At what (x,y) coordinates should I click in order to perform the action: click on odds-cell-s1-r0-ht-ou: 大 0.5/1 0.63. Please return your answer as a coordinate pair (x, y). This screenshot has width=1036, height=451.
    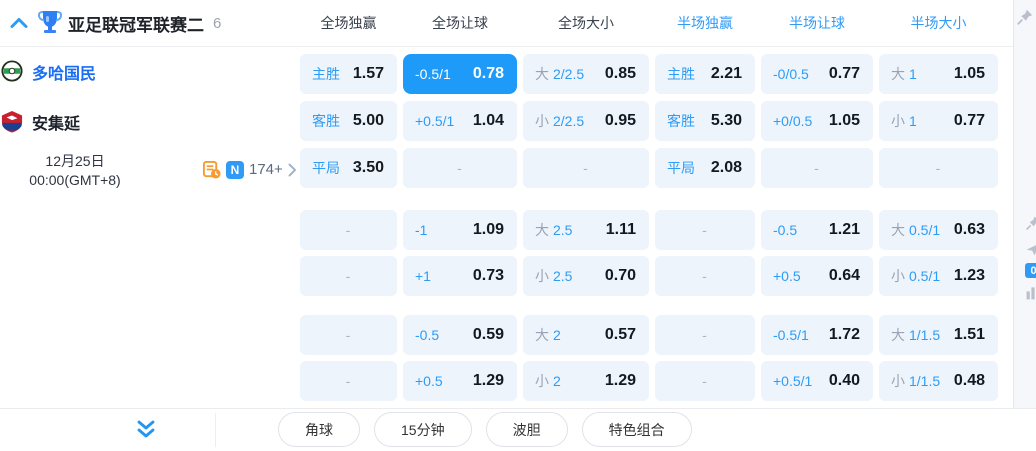
    Looking at the image, I should click on (938, 230).